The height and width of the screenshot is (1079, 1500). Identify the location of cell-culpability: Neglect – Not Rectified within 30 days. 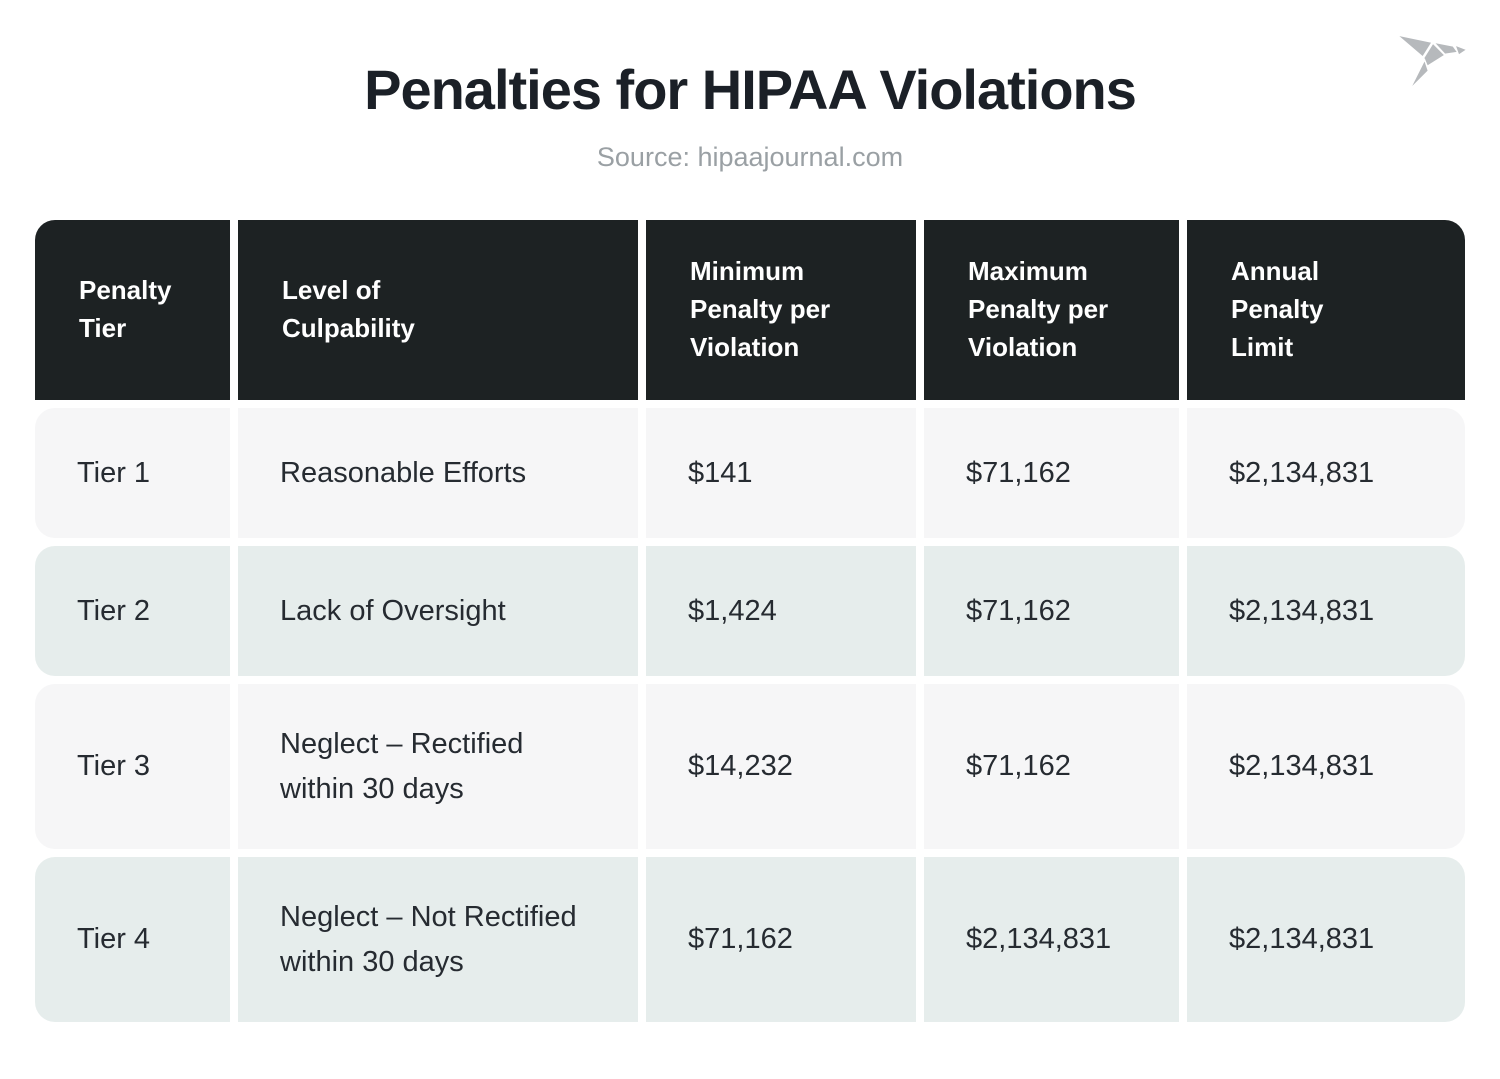
(438, 939).